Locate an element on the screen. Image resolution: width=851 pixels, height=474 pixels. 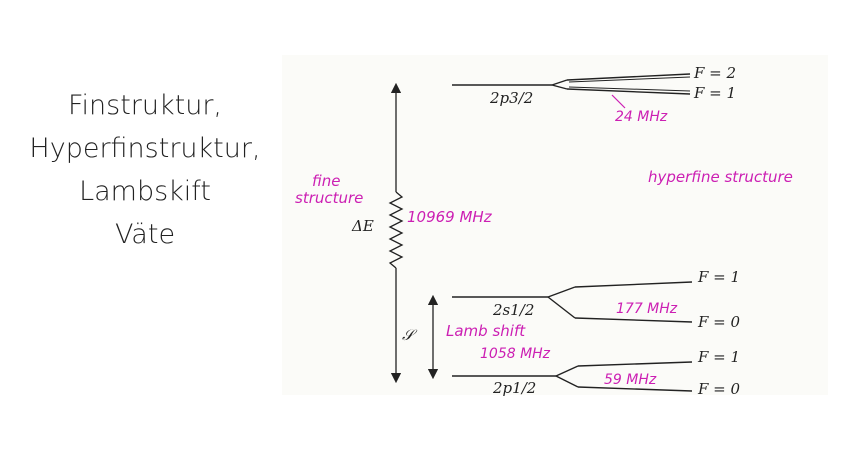
hfs-p32-pointer is located at coordinates (618, 101).